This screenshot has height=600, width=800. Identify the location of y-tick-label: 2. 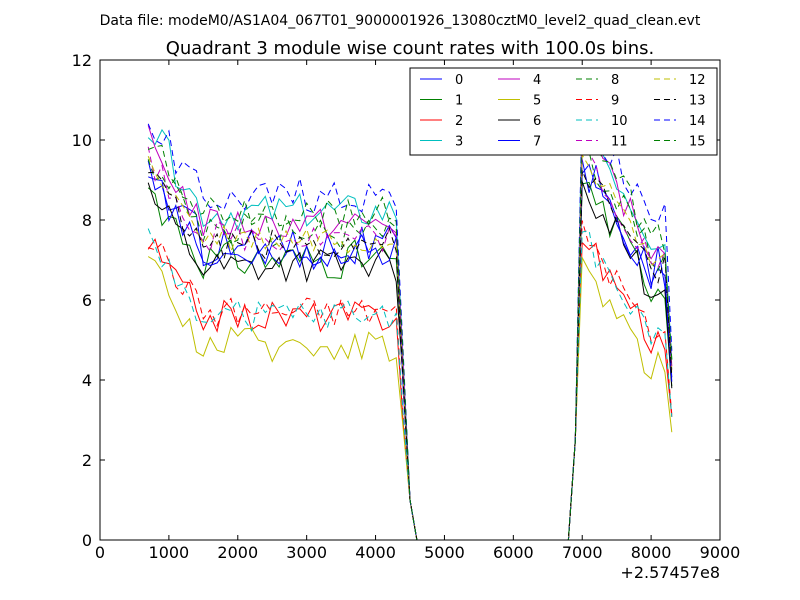
(87, 460).